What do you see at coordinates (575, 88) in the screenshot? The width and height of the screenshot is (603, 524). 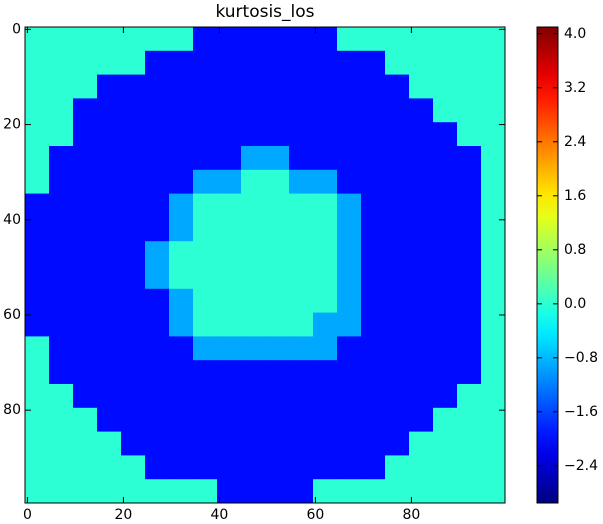 I see `colorbar-tick-label: 3.2` at bounding box center [575, 88].